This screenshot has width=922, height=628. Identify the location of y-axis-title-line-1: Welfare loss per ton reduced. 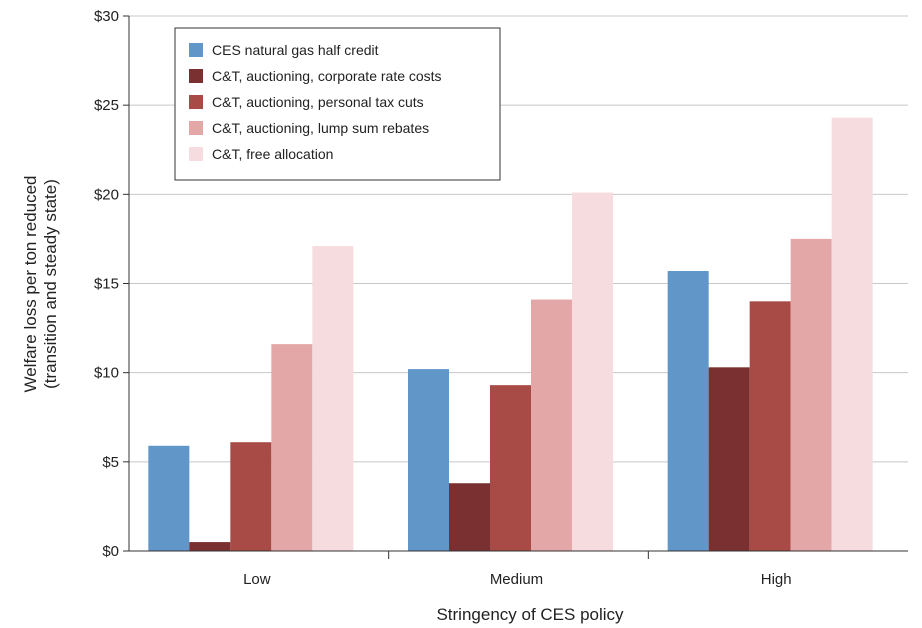
(30, 283).